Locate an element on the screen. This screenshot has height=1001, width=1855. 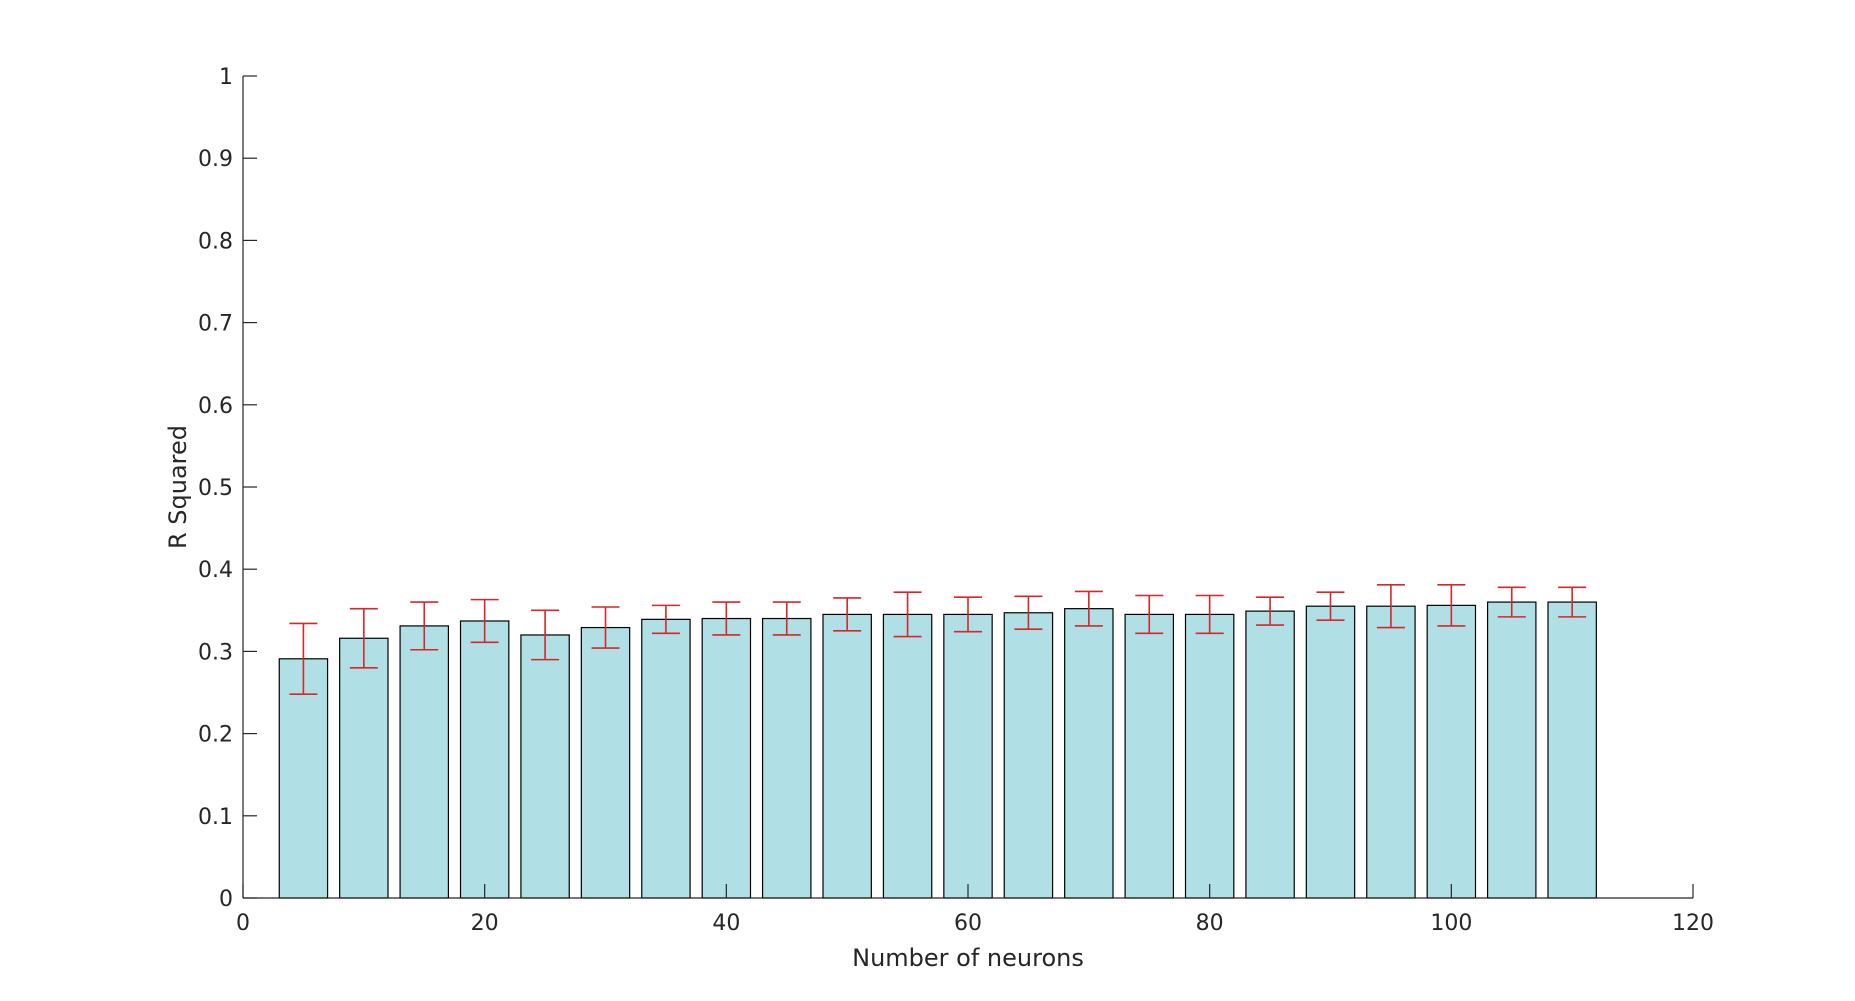
x-tick-label-80: 80 is located at coordinates (1210, 923).